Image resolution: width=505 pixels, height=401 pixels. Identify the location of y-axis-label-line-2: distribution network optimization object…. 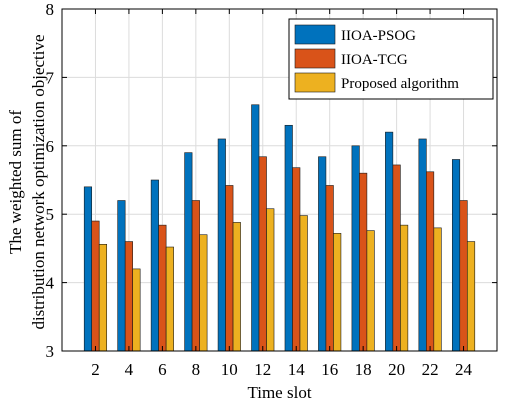
(38, 181).